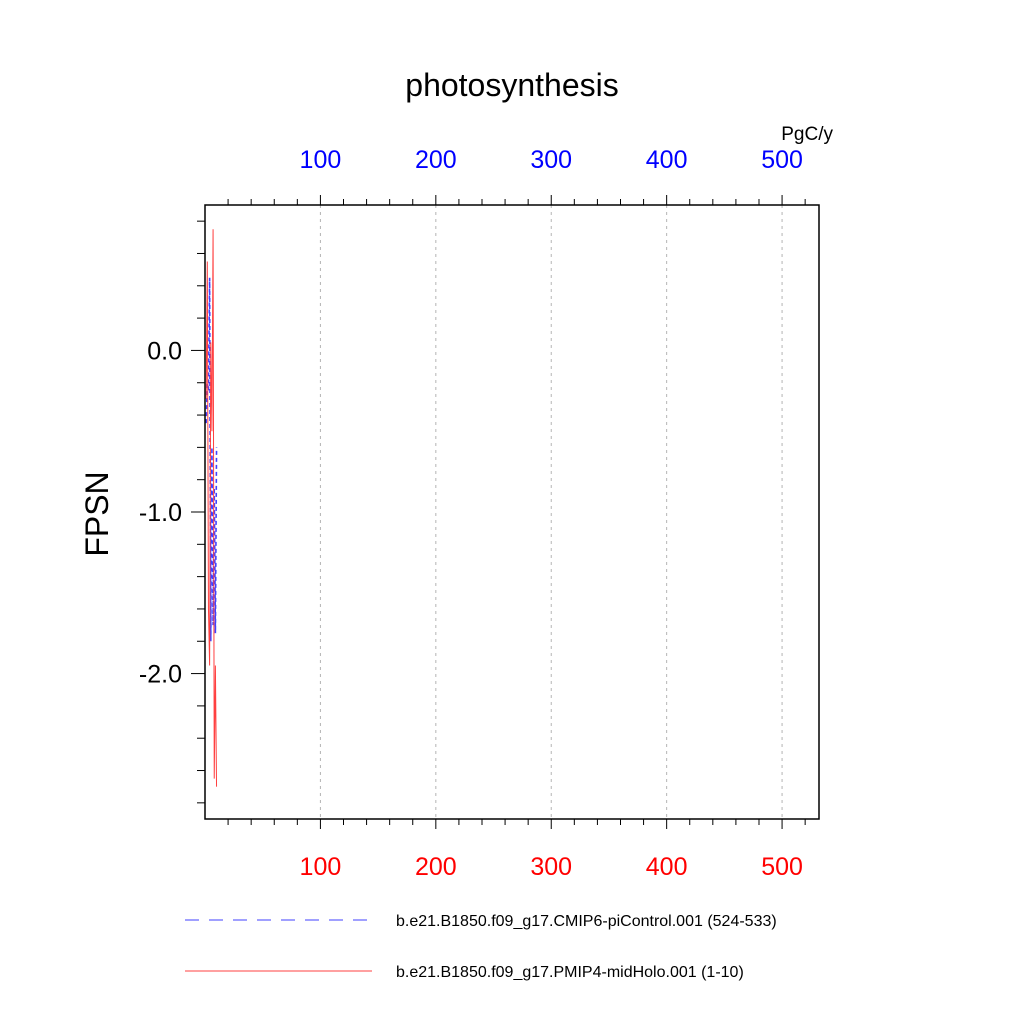 The width and height of the screenshot is (1024, 1024). I want to click on x-tick-label-bottom: 200, so click(436, 867).